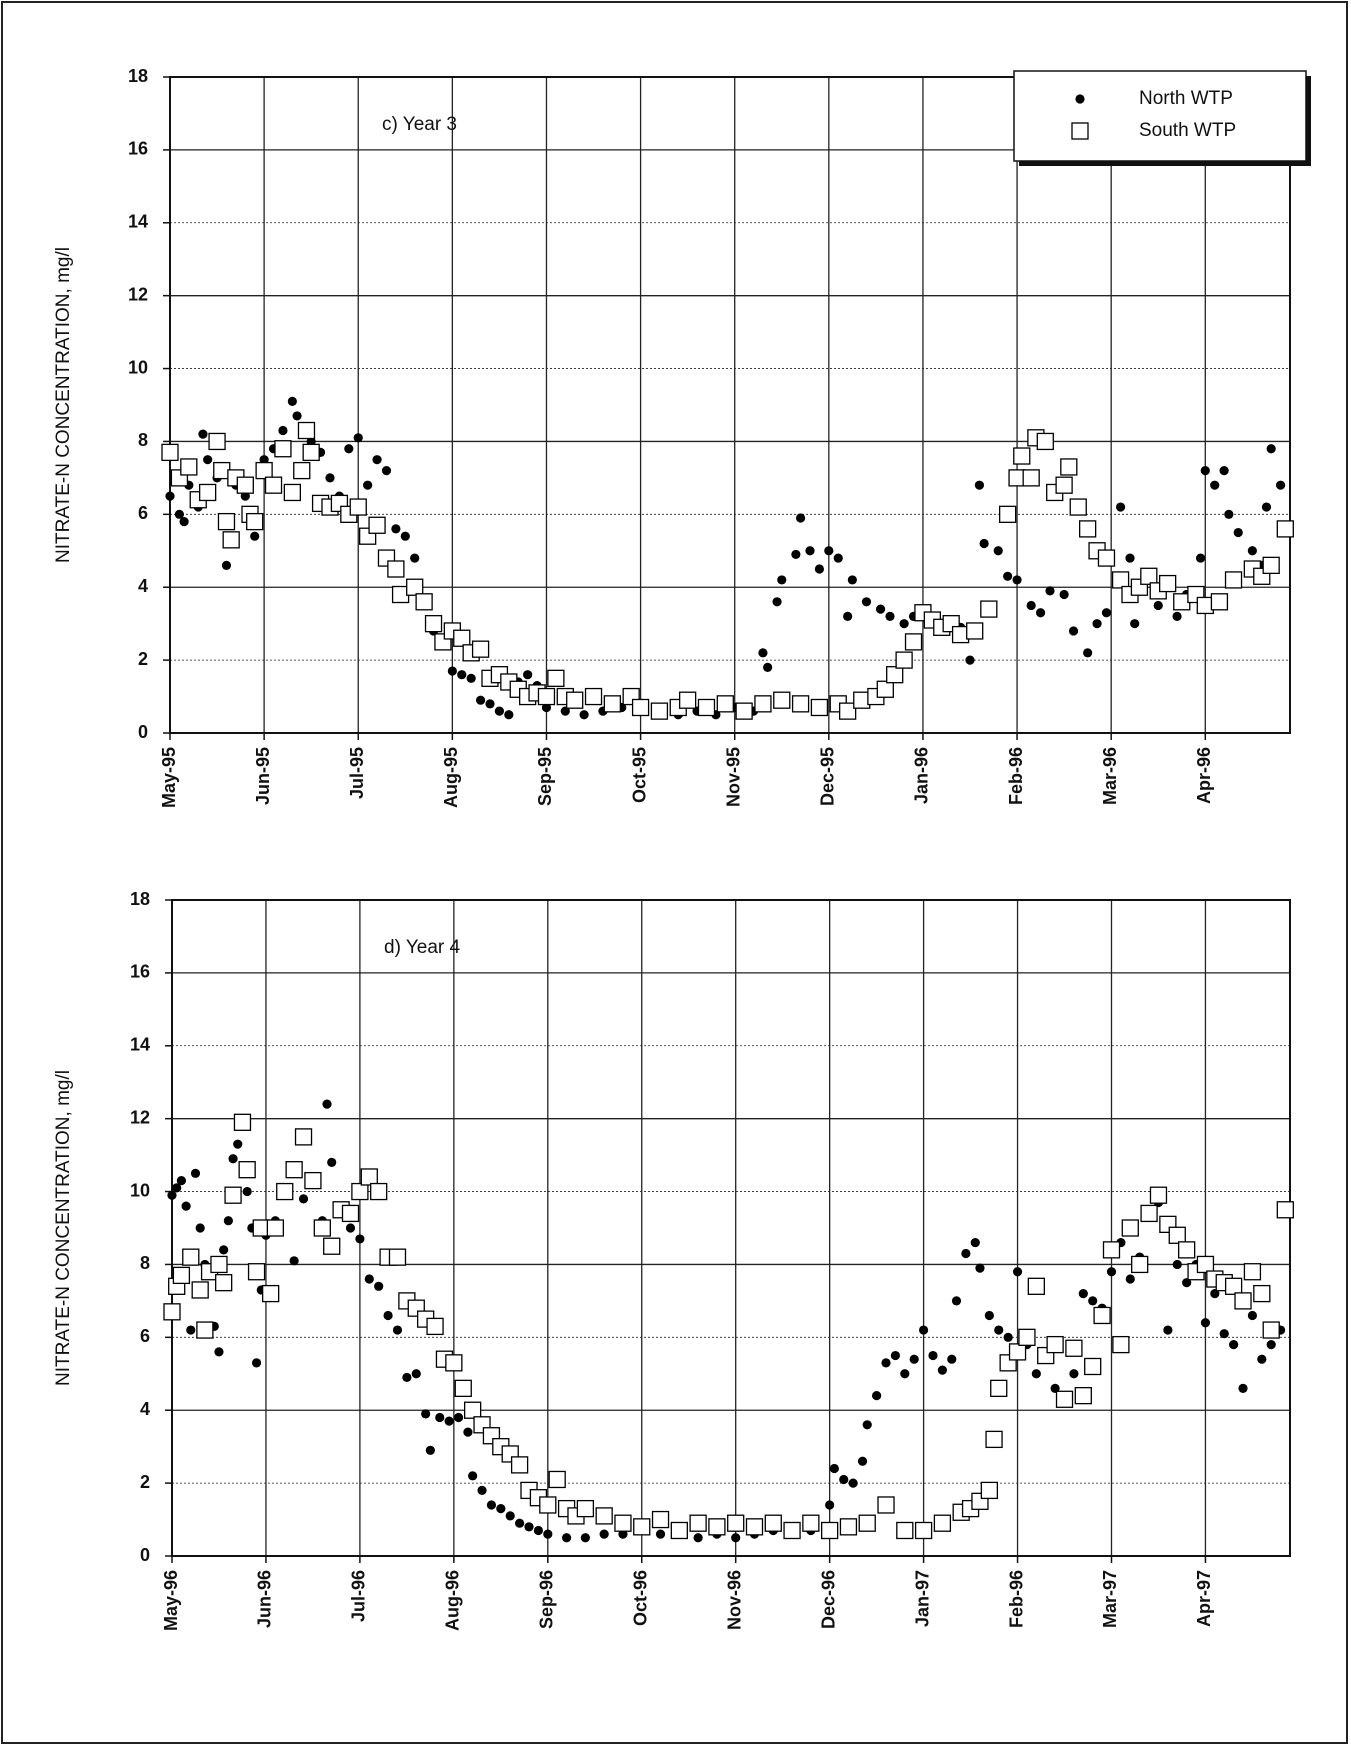 Image resolution: width=1351 pixels, height=1747 pixels. I want to click on x-tick-label: Oct-95, so click(639, 775).